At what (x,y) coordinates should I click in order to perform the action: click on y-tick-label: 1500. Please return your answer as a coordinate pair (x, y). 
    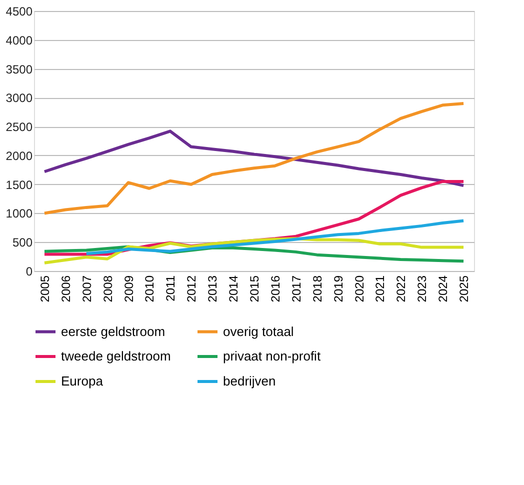
    Looking at the image, I should click on (19, 185).